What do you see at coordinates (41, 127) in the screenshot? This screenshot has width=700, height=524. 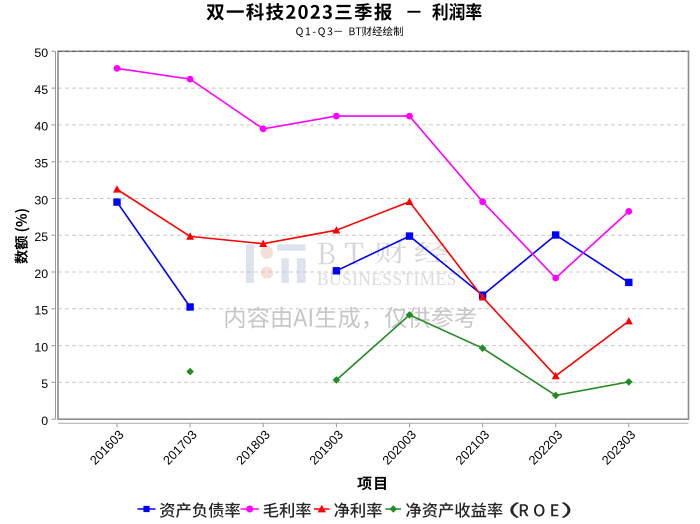 I see `svg-text: 40` at bounding box center [41, 127].